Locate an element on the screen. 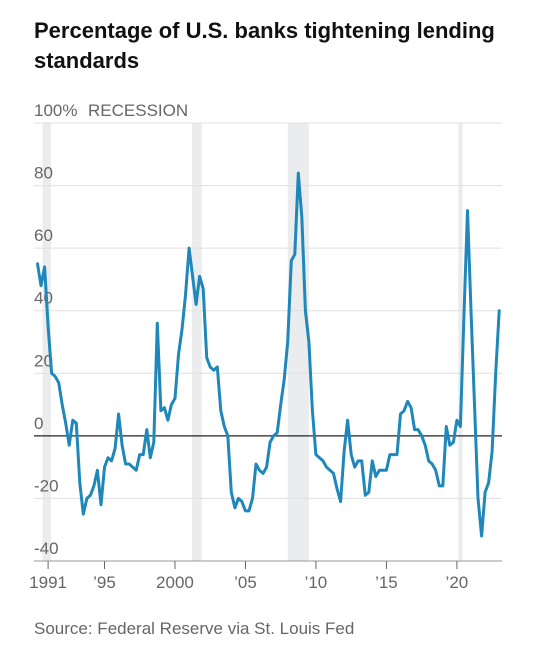  x-tick-label: ’20 is located at coordinates (457, 582).